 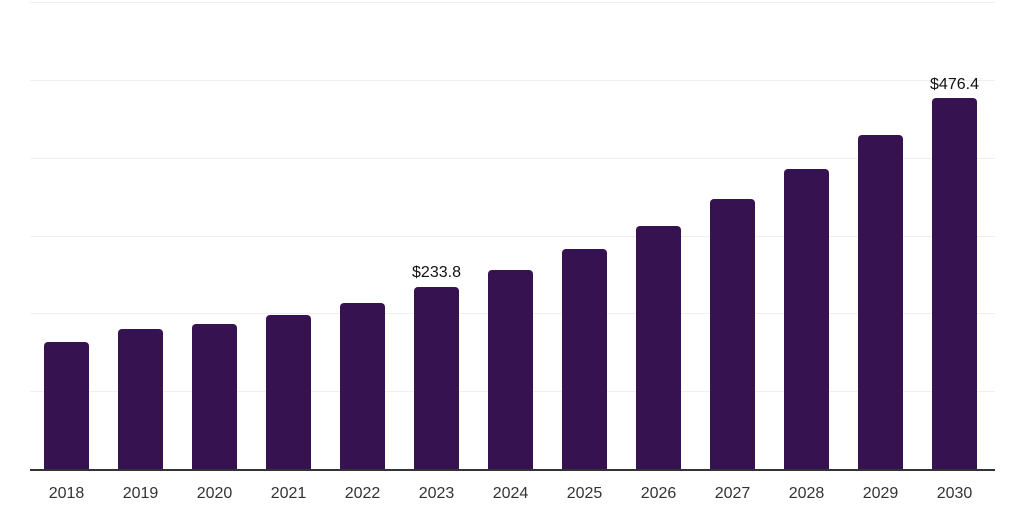 I want to click on bar-2018, so click(x=66, y=405).